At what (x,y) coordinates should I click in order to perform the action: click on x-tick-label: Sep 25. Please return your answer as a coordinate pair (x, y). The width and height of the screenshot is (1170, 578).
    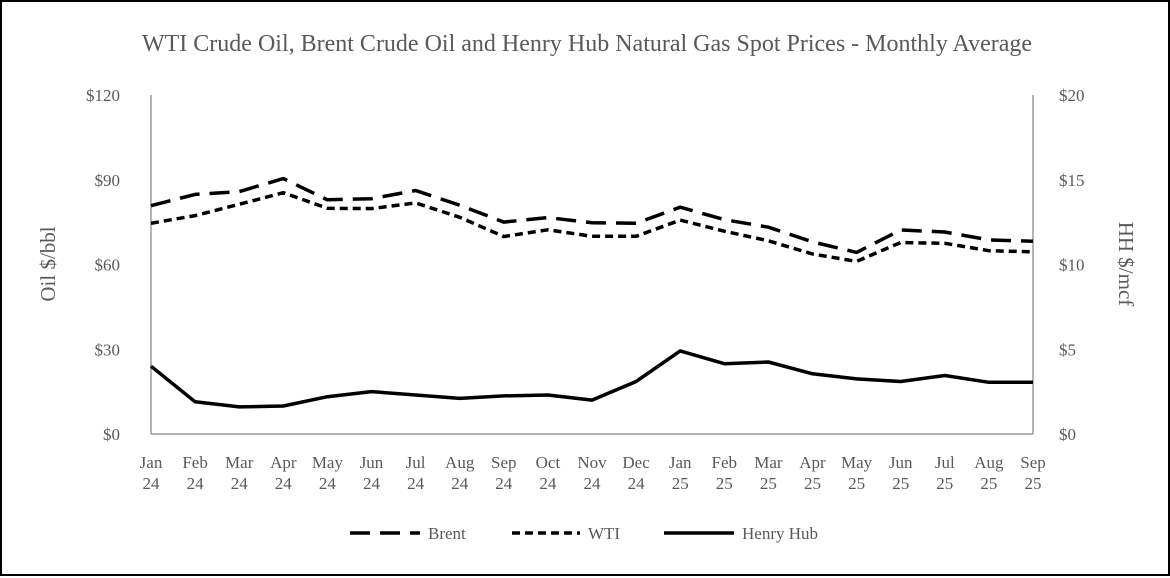
    Looking at the image, I should click on (1033, 473).